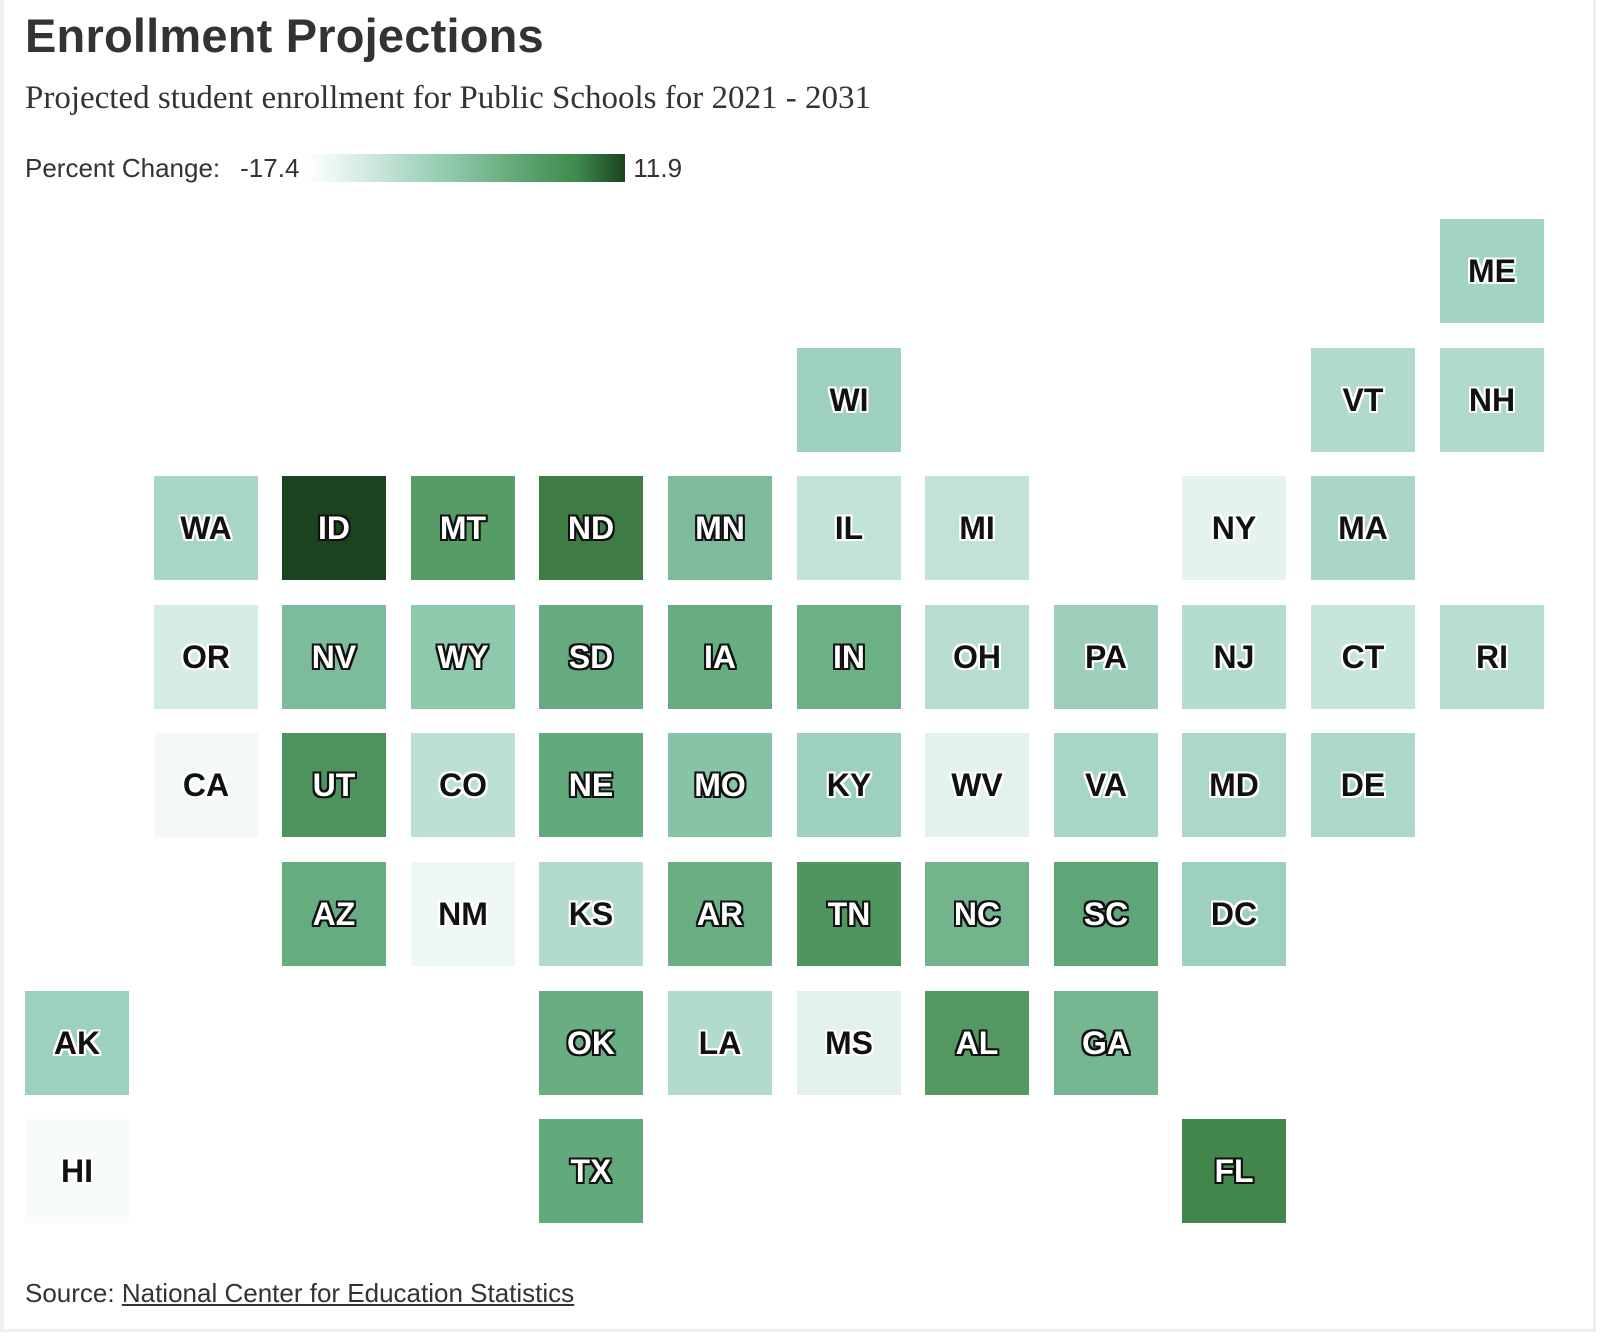  I want to click on state-tile-az: AZ, so click(334, 914).